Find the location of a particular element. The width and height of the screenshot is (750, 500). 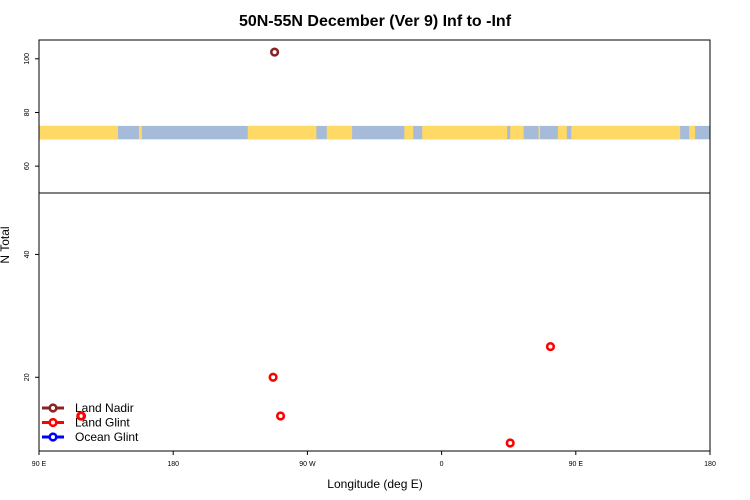

y-tick-label: 60 is located at coordinates (27, 166).